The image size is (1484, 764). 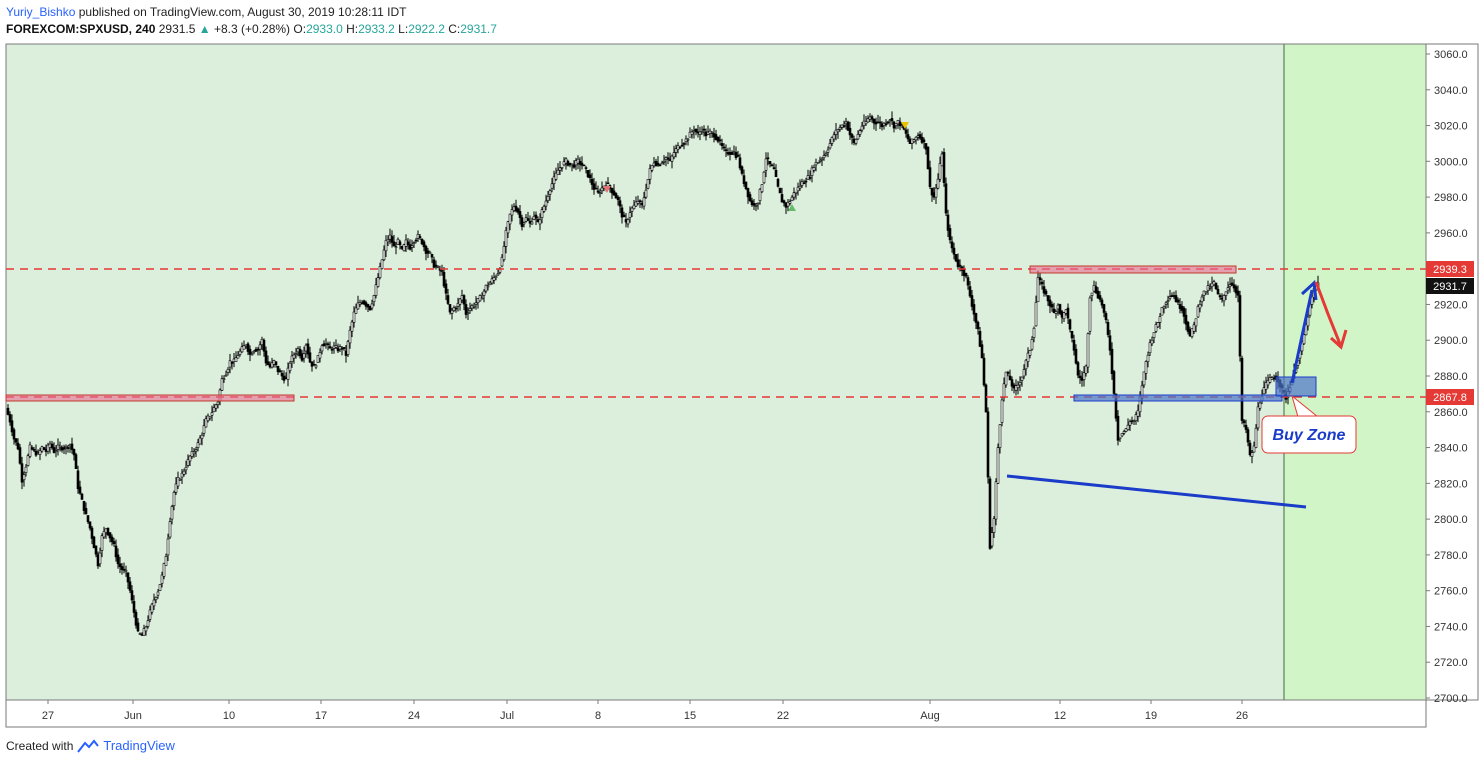 I want to click on symbol-label: FOREXCOM:SPXUSD, 240, so click(x=81, y=29).